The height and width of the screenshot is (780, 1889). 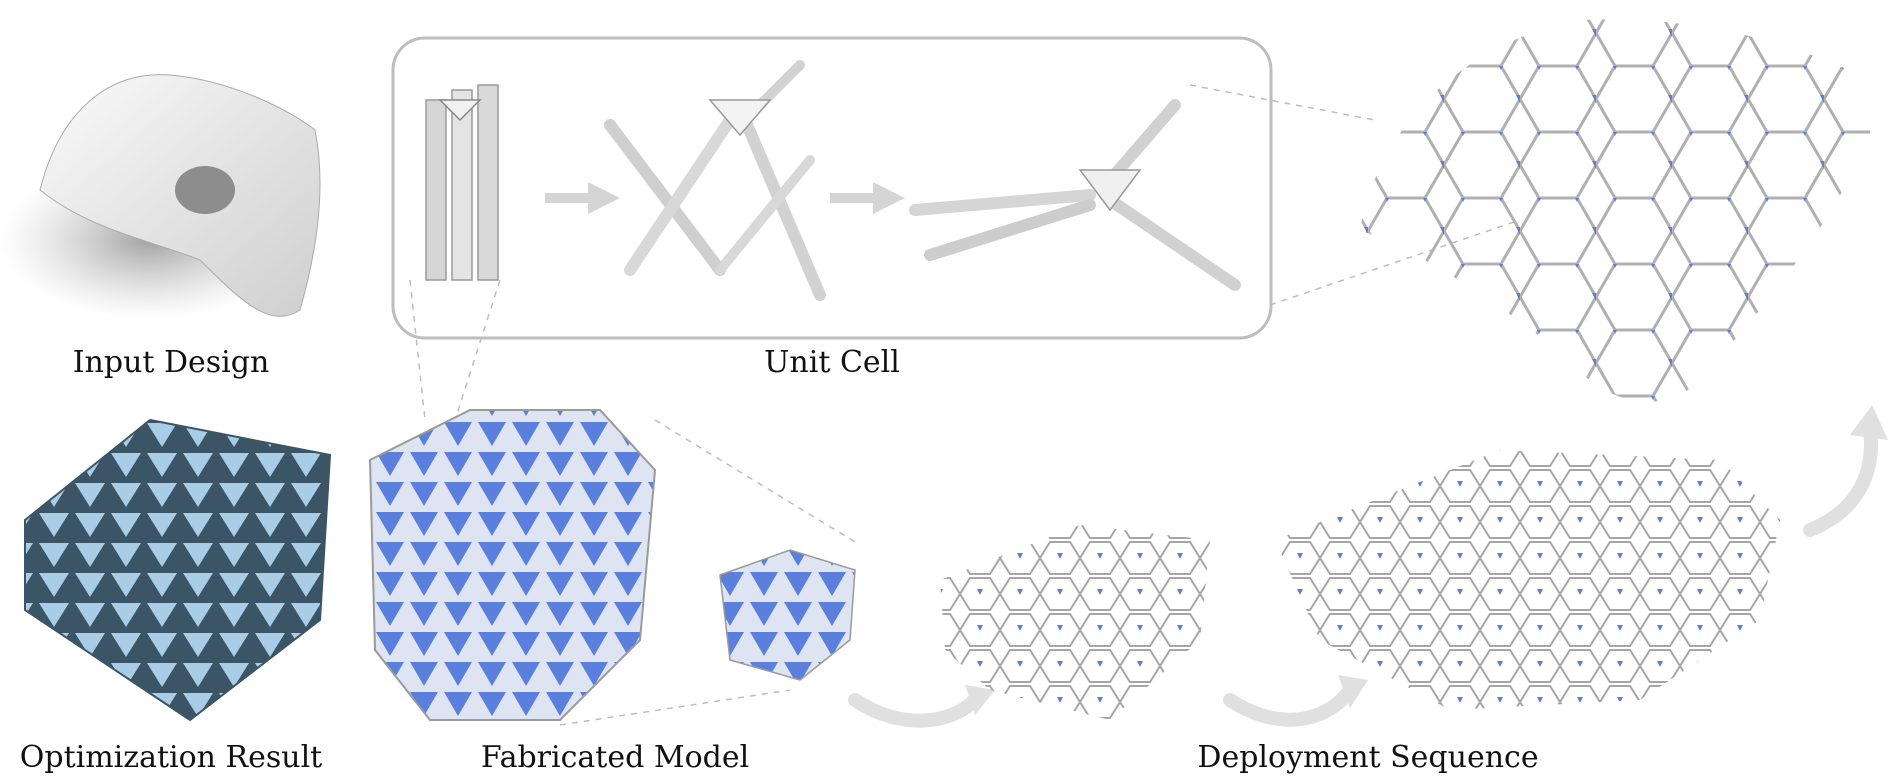 What do you see at coordinates (787, 615) in the screenshot?
I see `fabricated-small` at bounding box center [787, 615].